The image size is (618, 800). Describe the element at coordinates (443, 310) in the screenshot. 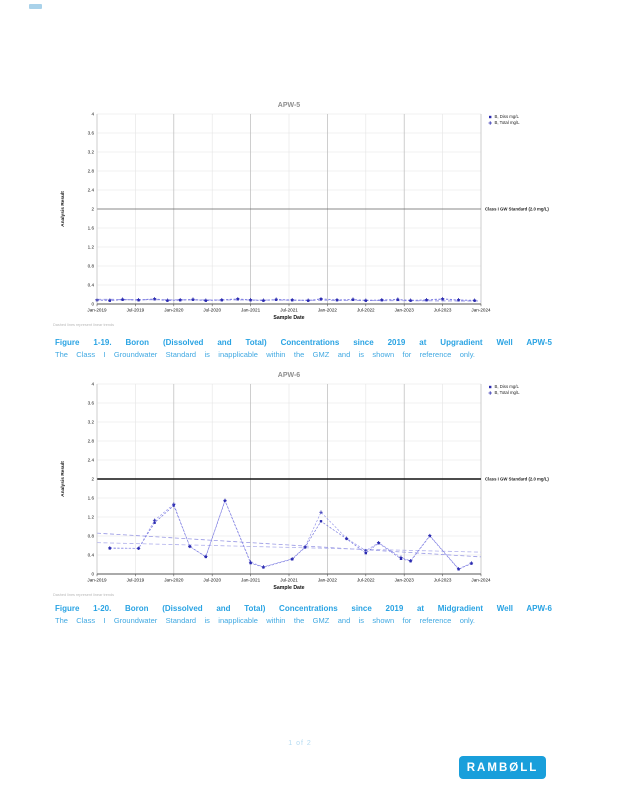

I see `x-tick-label: Jul-2023` at that location.